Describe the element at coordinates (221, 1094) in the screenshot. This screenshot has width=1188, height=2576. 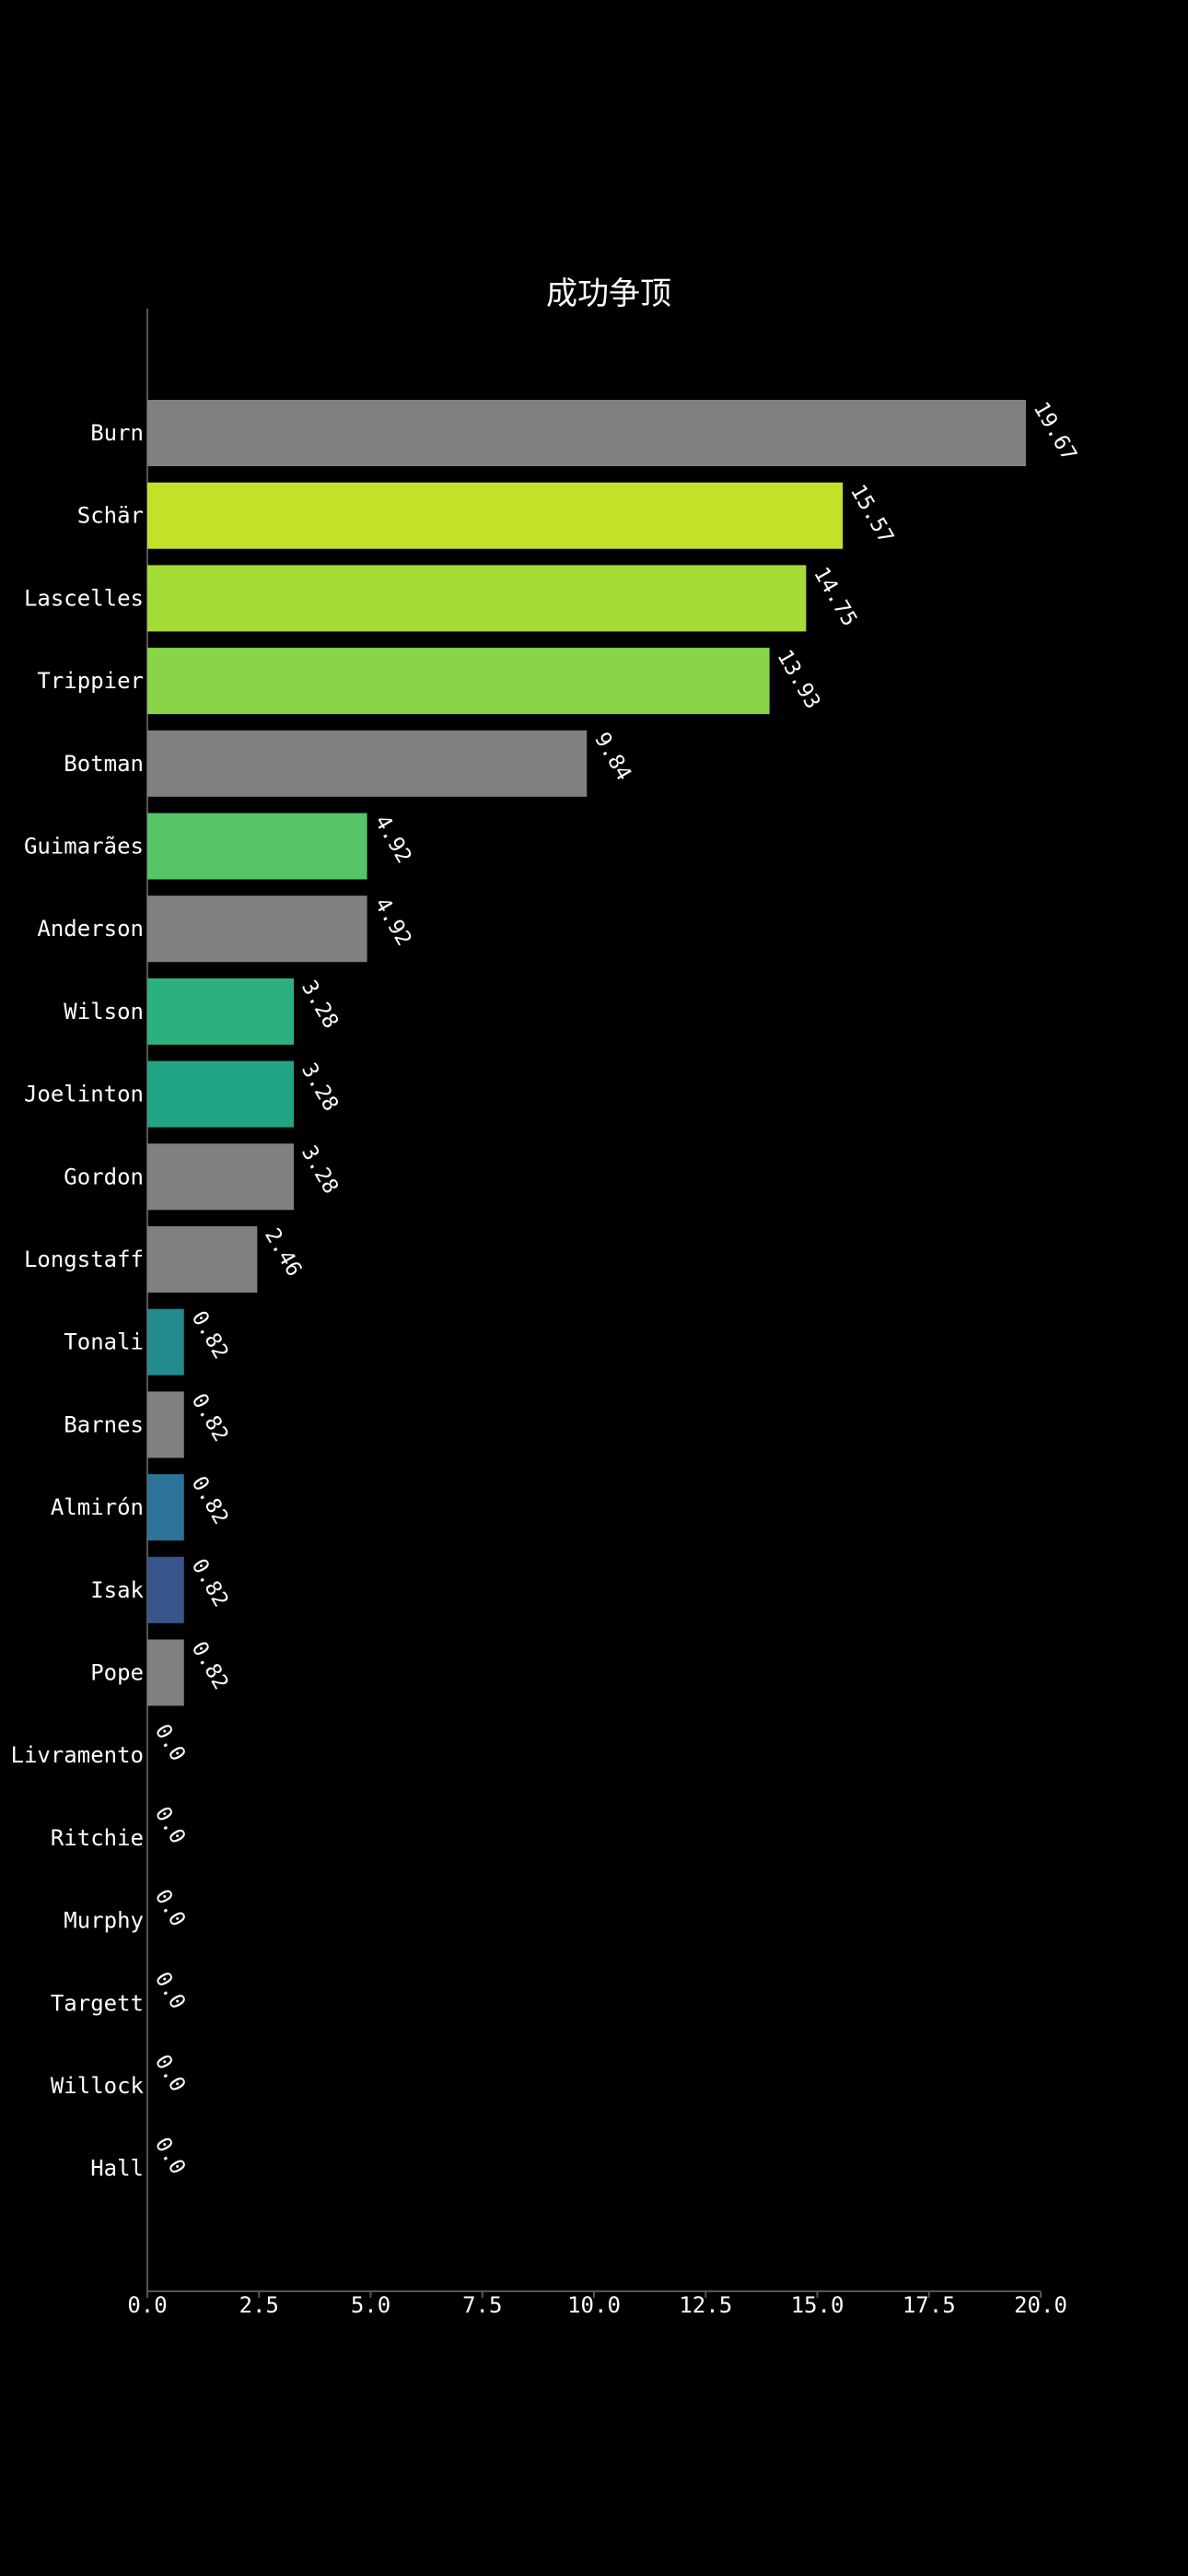
I see `bar-joelinton` at that location.